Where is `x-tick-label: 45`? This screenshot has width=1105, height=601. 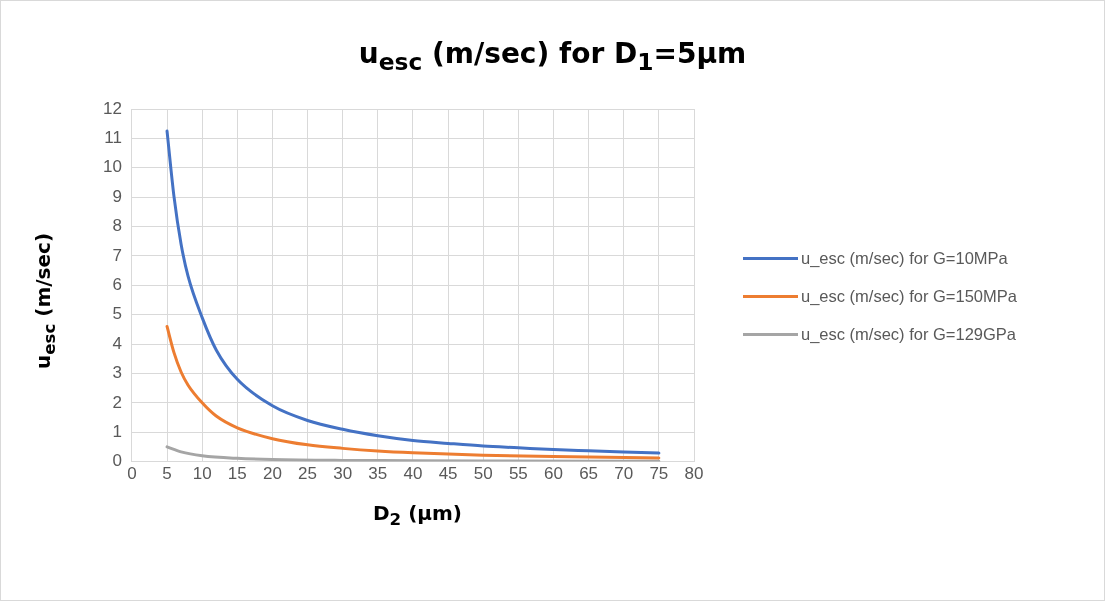
x-tick-label: 45 is located at coordinates (448, 474).